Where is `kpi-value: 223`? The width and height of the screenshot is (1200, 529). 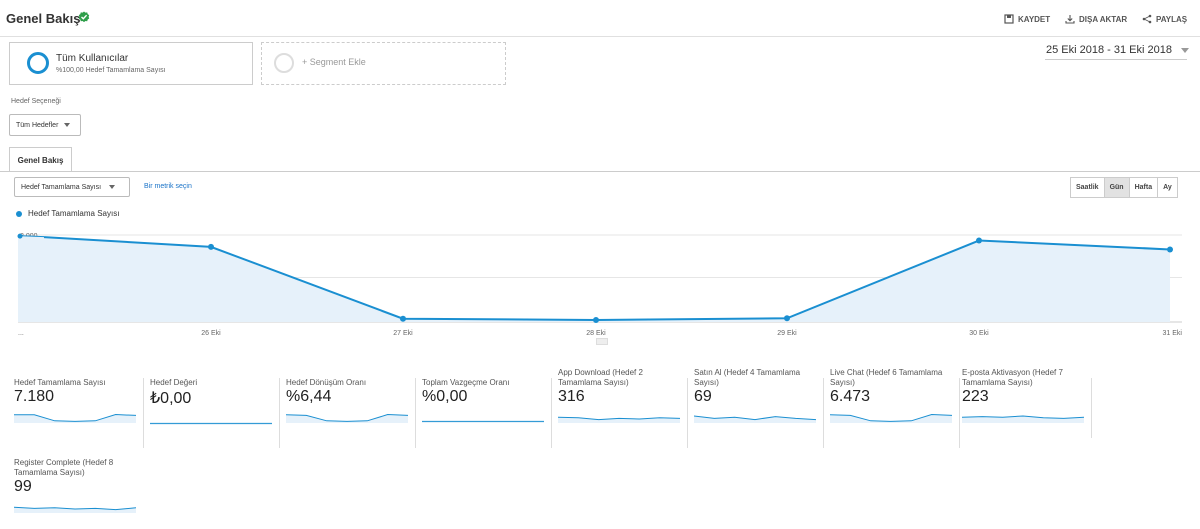 kpi-value: 223 is located at coordinates (975, 396).